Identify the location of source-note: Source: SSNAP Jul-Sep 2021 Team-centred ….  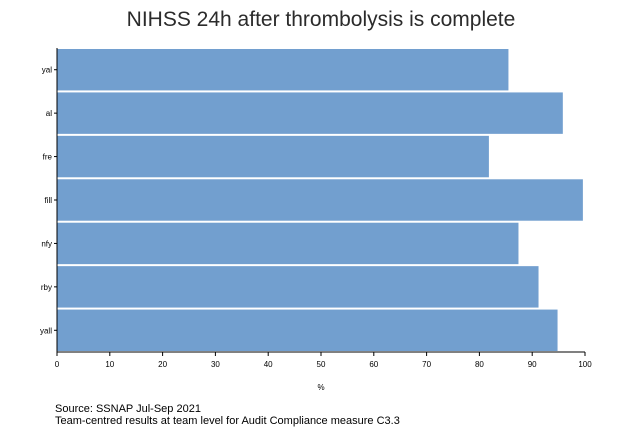
(227, 415).